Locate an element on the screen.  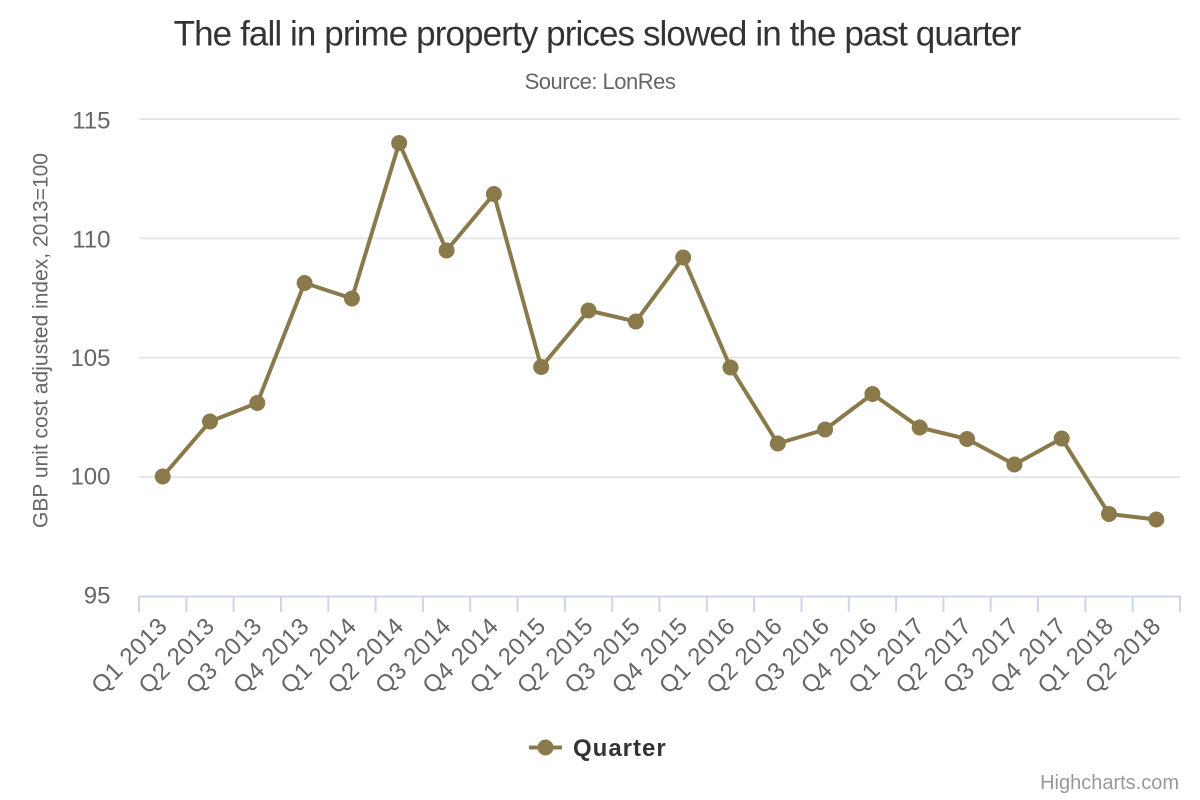
svg-text: 100 is located at coordinates (90, 477).